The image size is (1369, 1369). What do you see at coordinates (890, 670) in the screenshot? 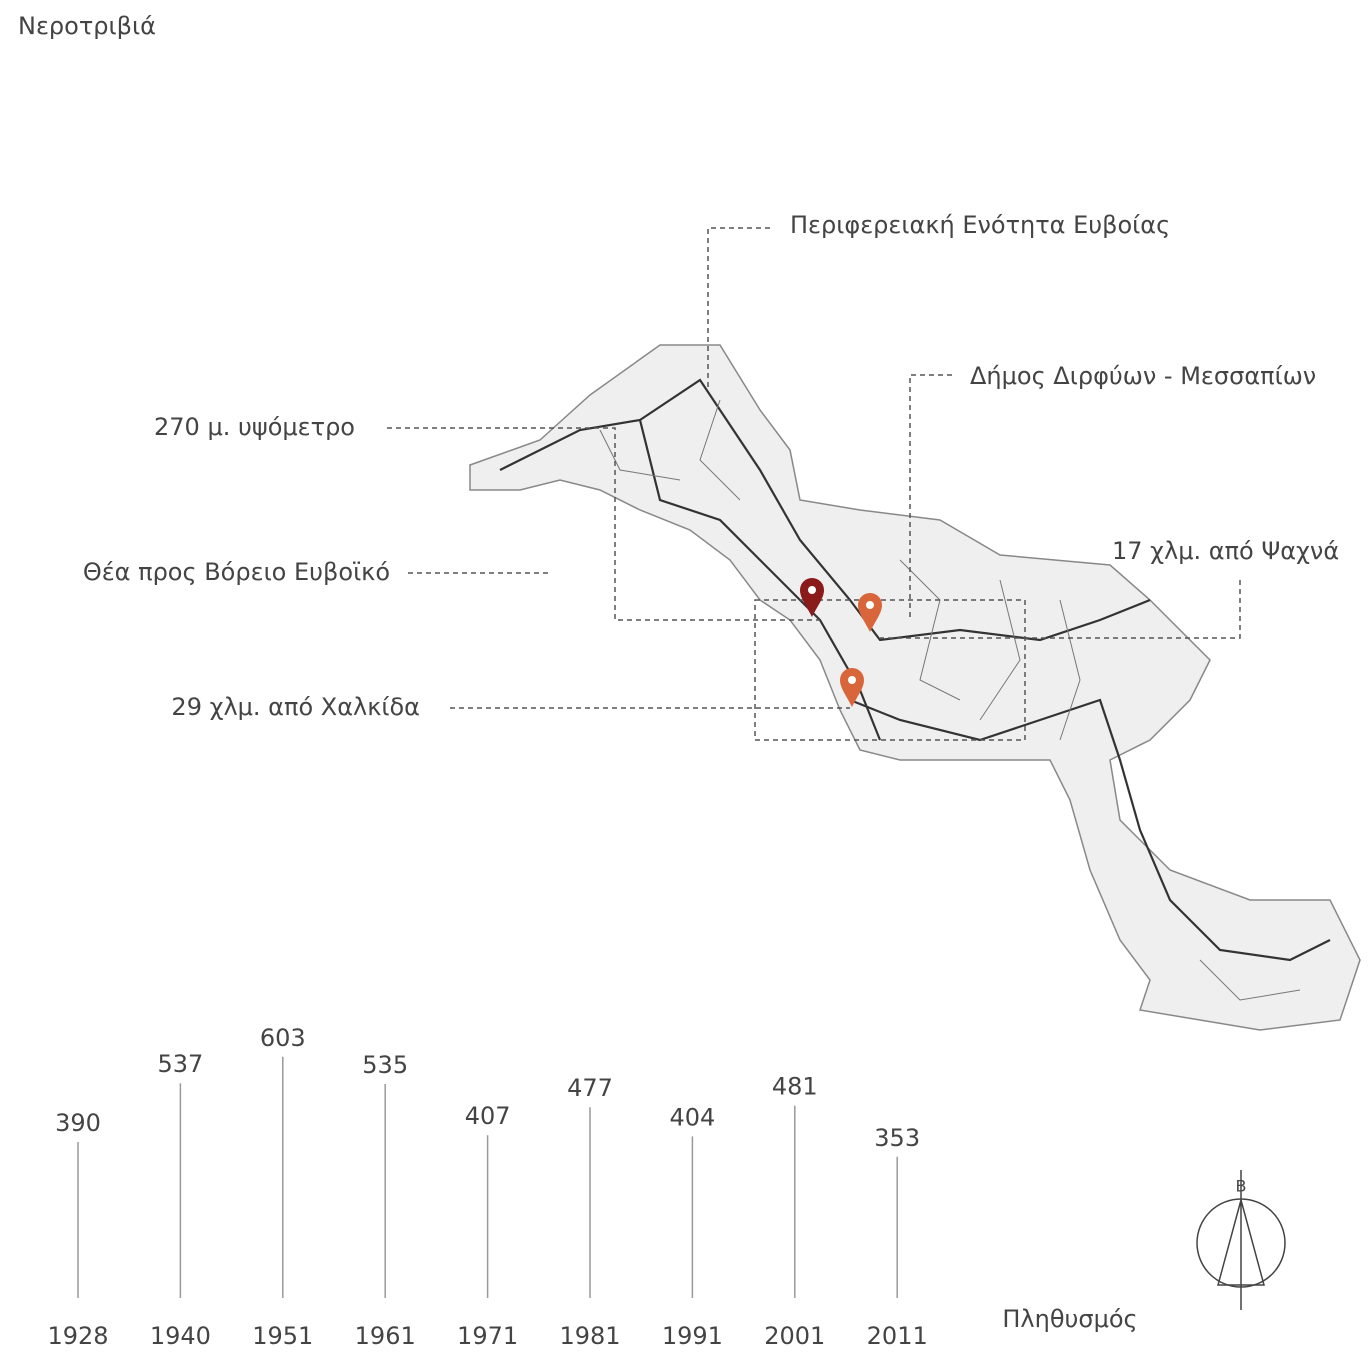
I see `area-box` at bounding box center [890, 670].